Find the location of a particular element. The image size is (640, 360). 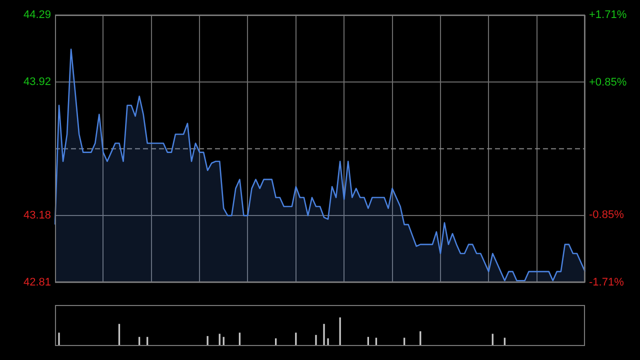

y-tick-label: 43.92 is located at coordinates (37, 82).